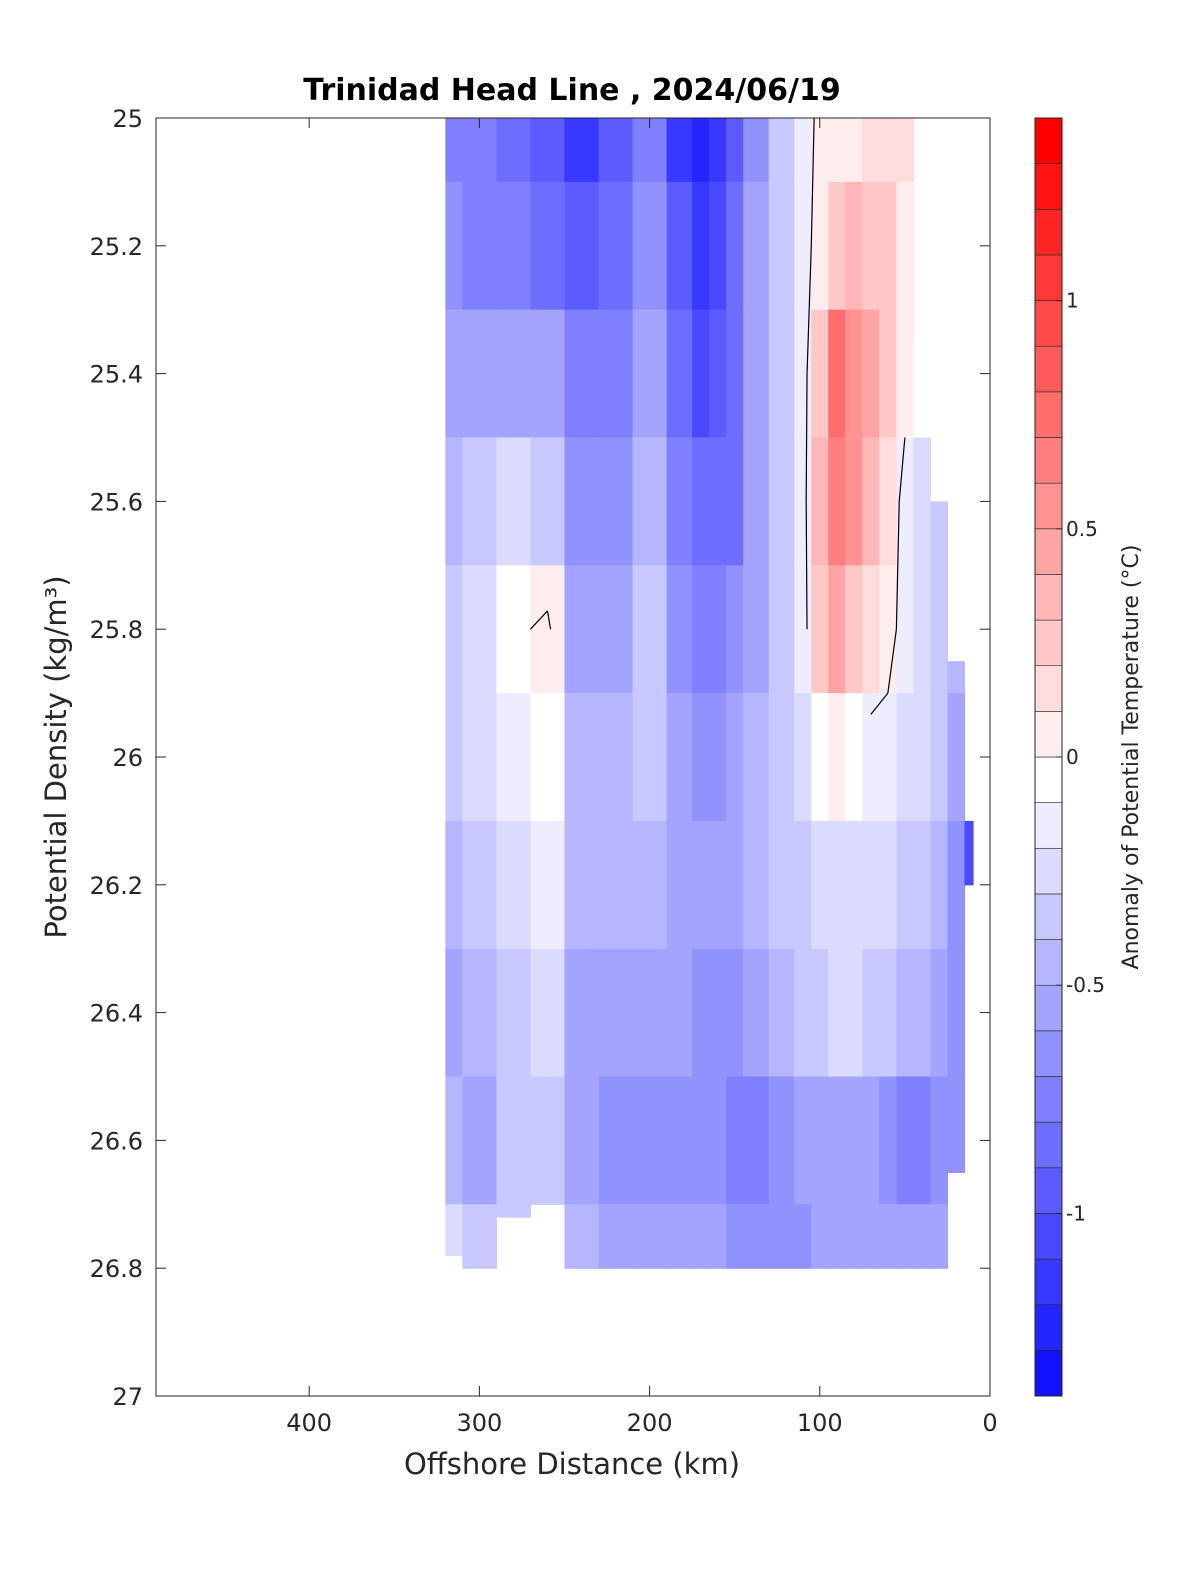 Image resolution: width=1200 pixels, height=1575 pixels. What do you see at coordinates (1072, 757) in the screenshot?
I see `colorbar-tick-label: 0` at bounding box center [1072, 757].